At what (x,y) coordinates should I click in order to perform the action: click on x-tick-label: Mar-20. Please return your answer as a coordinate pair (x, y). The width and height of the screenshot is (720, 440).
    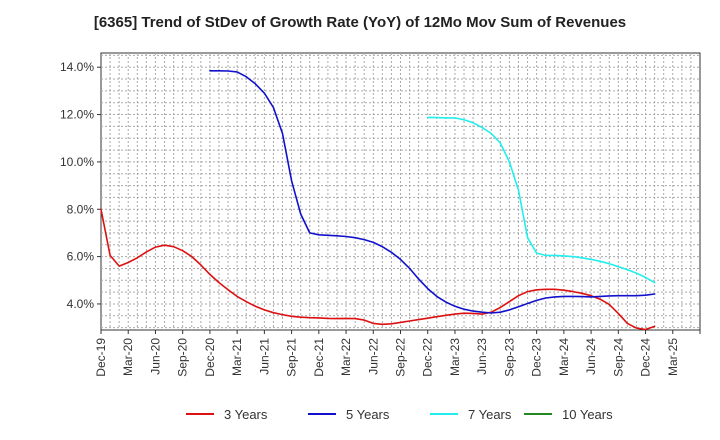
    Looking at the image, I should click on (128, 357).